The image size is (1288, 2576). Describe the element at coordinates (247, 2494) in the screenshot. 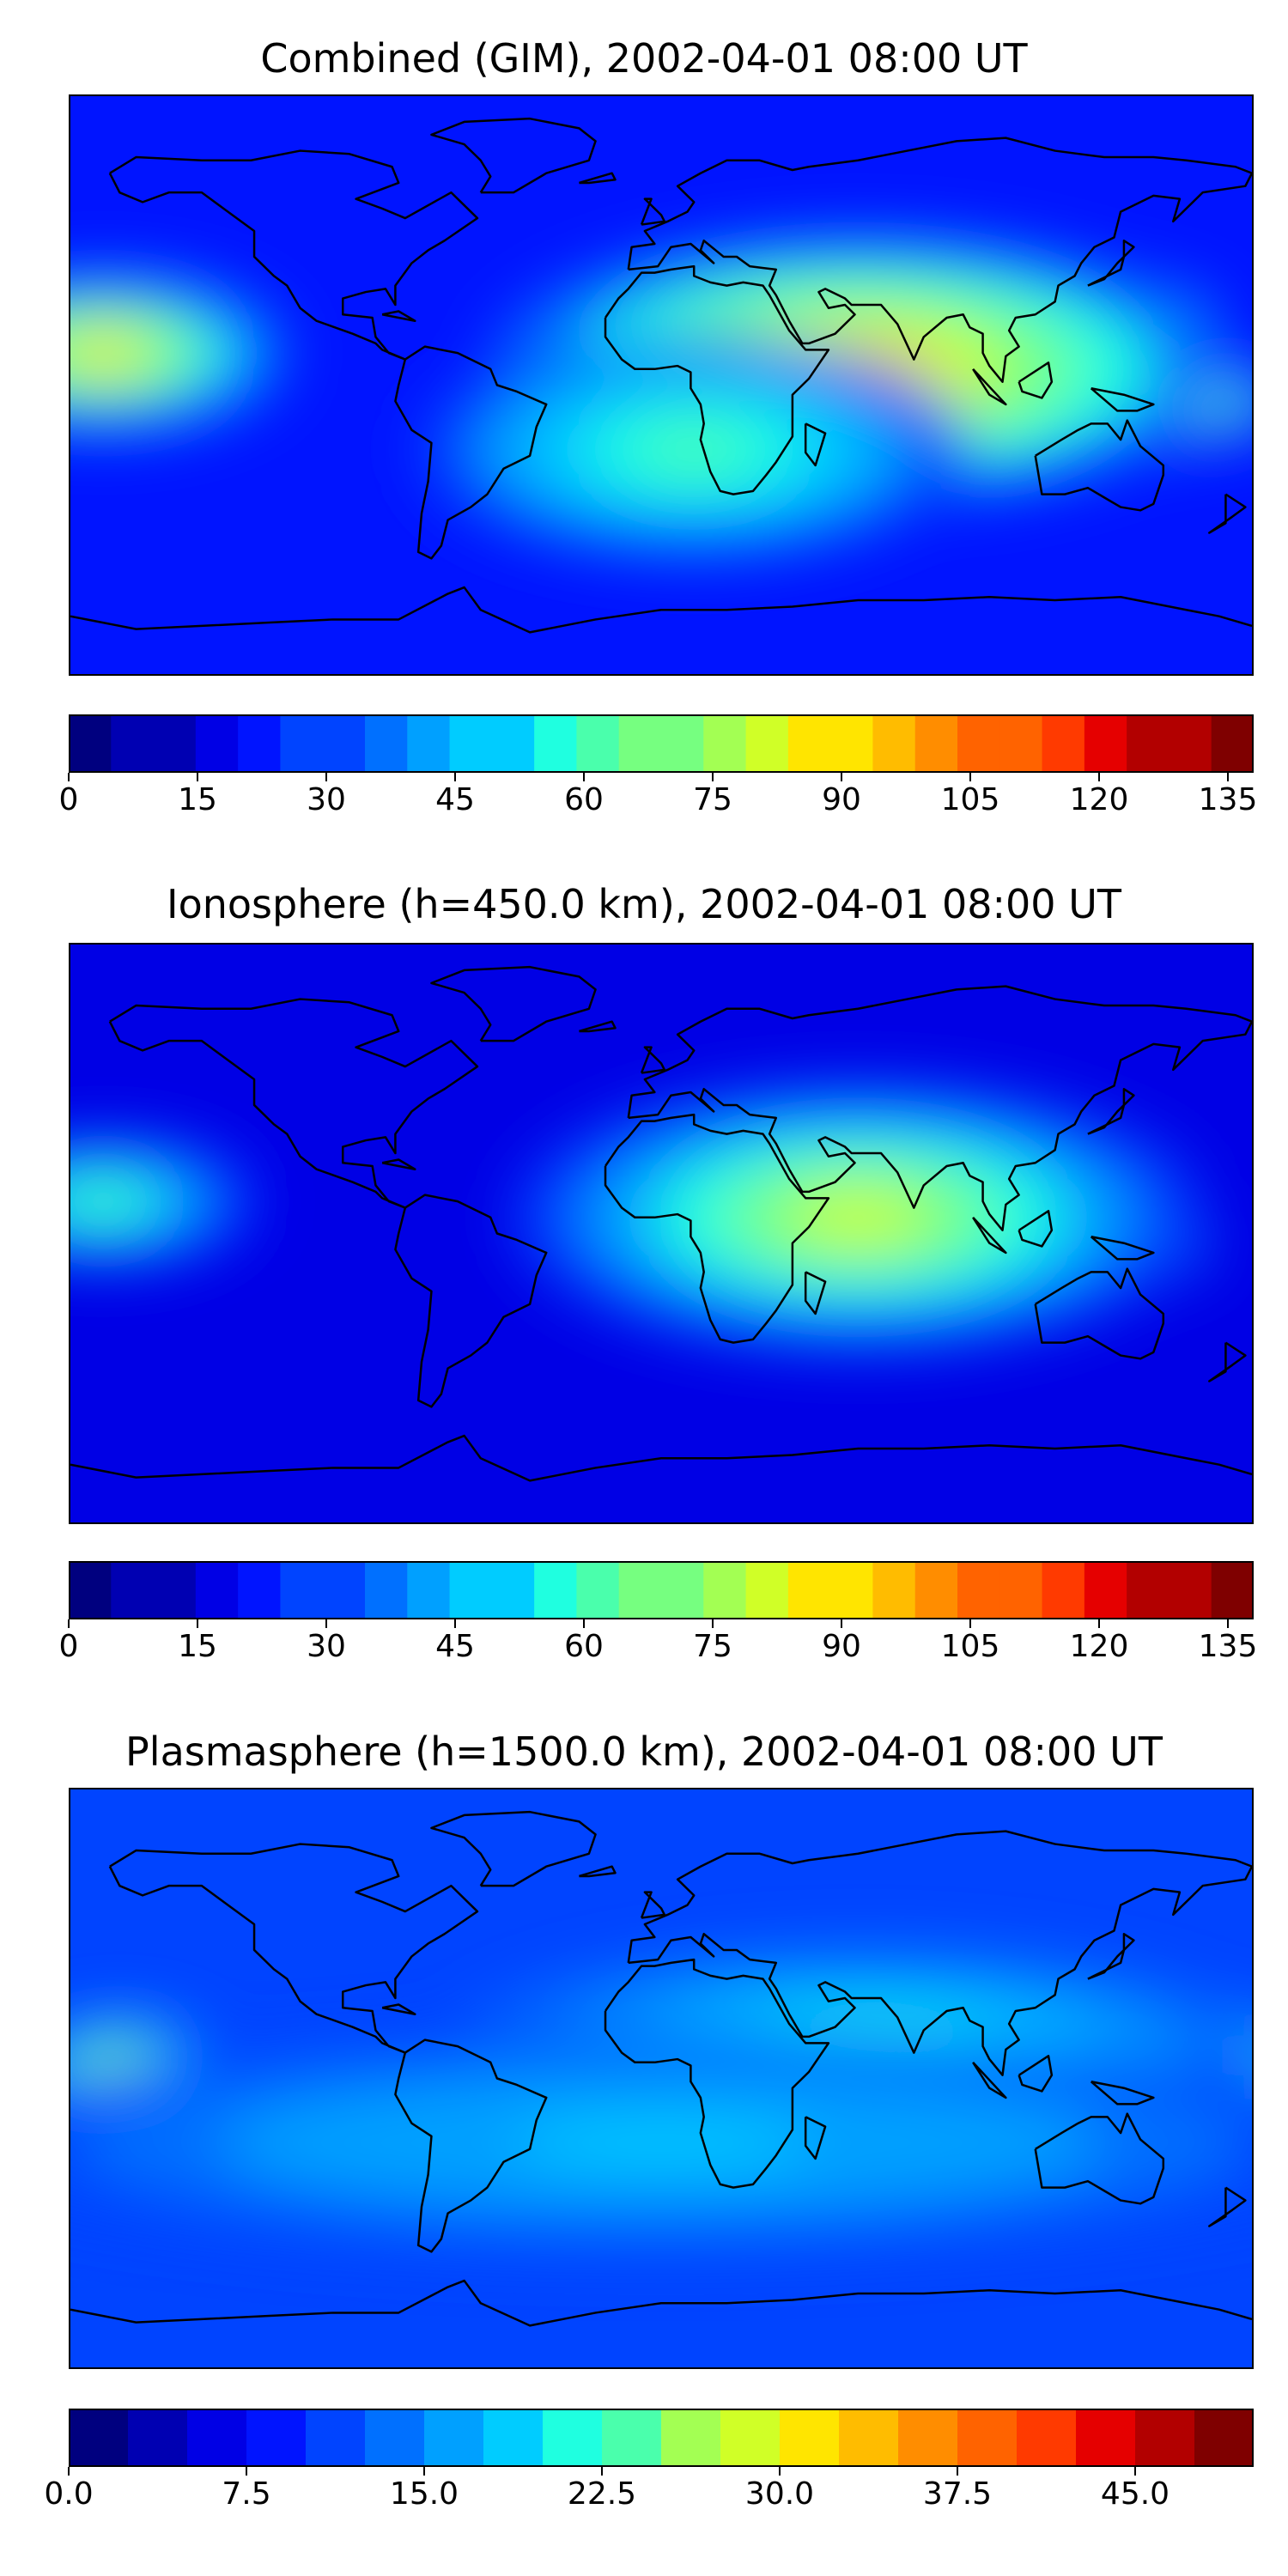

I see `colorbar-tick-label: 7.5` at that location.